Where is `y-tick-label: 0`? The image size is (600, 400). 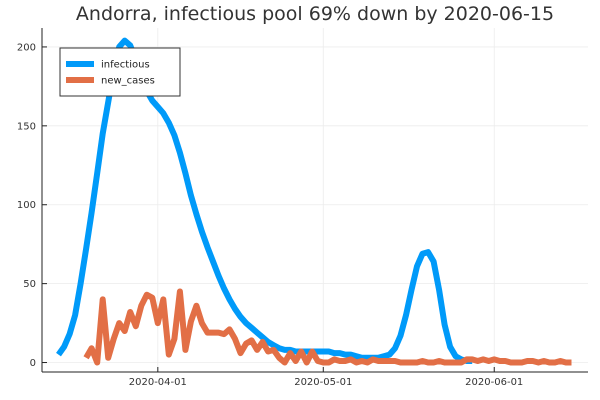 y-tick-label: 0 is located at coordinates (33, 363).